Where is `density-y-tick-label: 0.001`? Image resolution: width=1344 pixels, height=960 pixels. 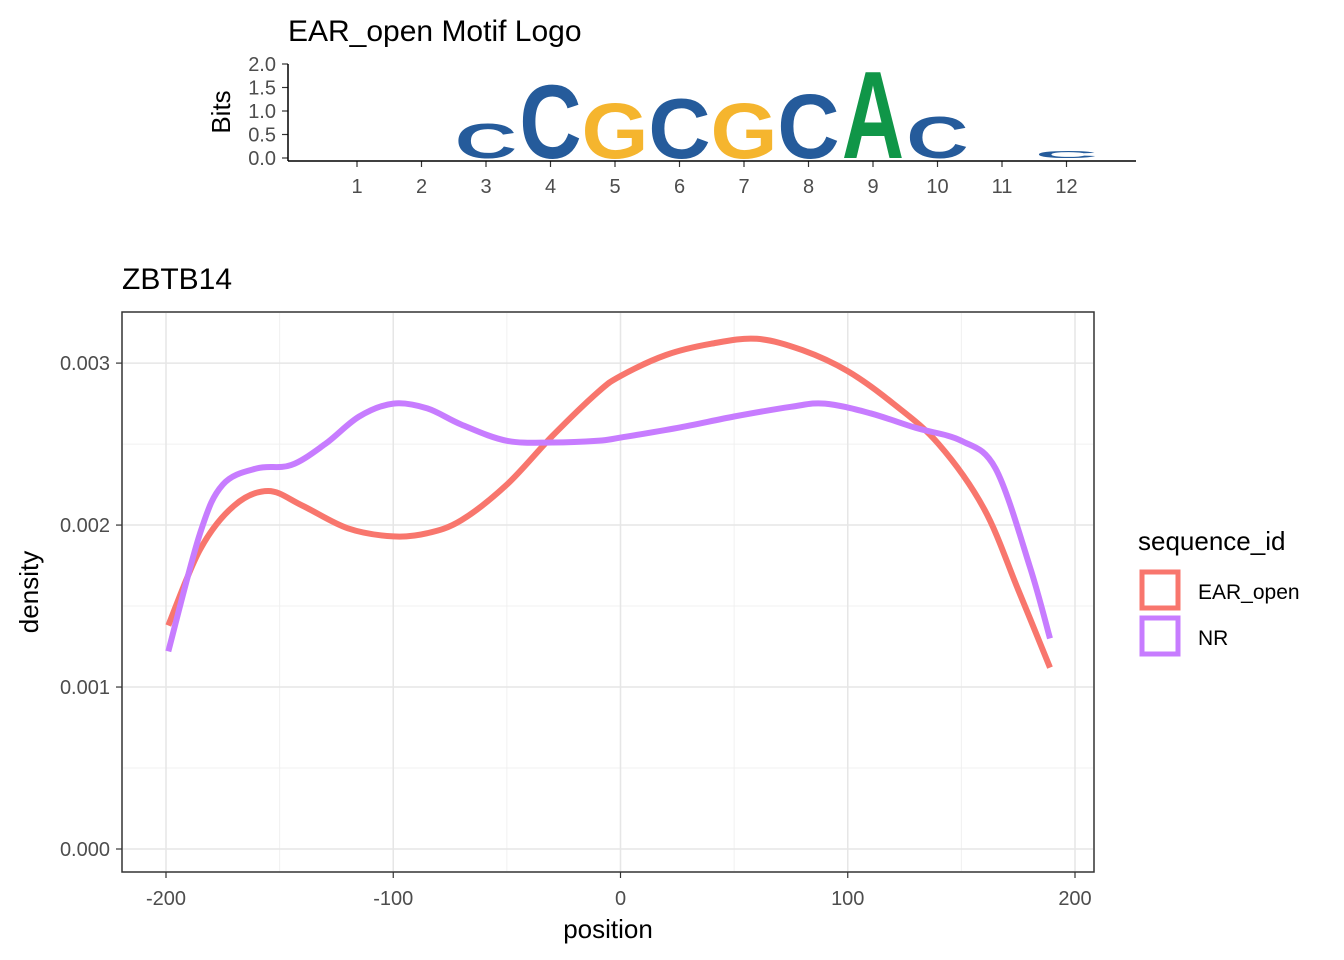 density-y-tick-label: 0.001 is located at coordinates (85, 688).